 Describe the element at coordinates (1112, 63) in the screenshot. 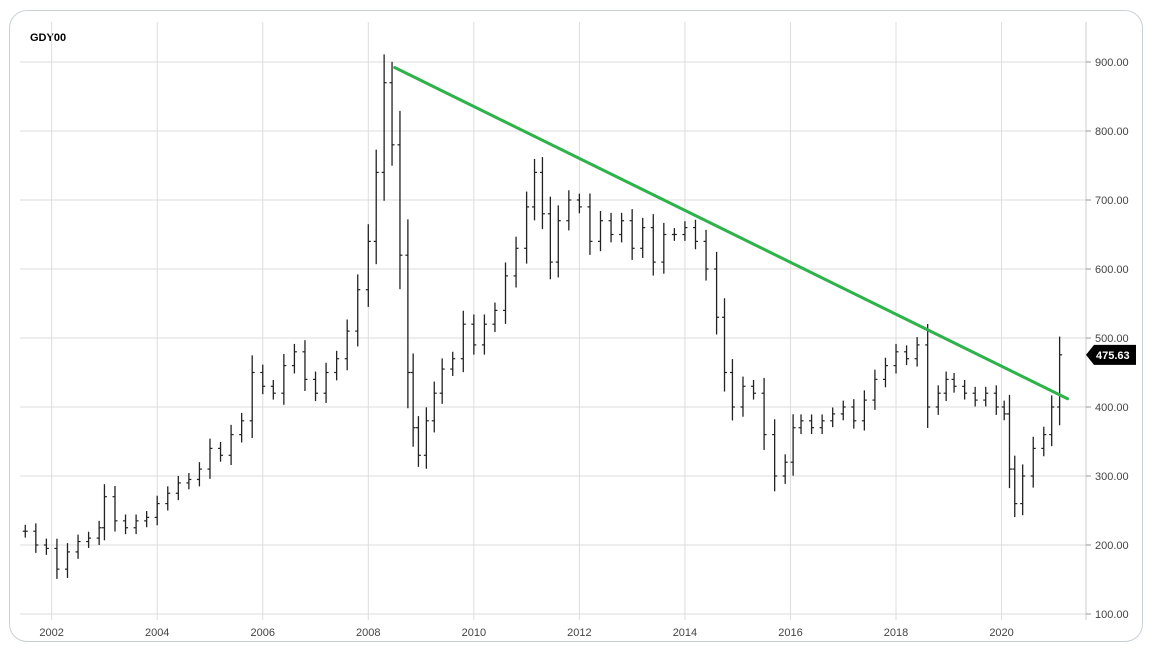

I see `y-tick-label: 900.00` at that location.